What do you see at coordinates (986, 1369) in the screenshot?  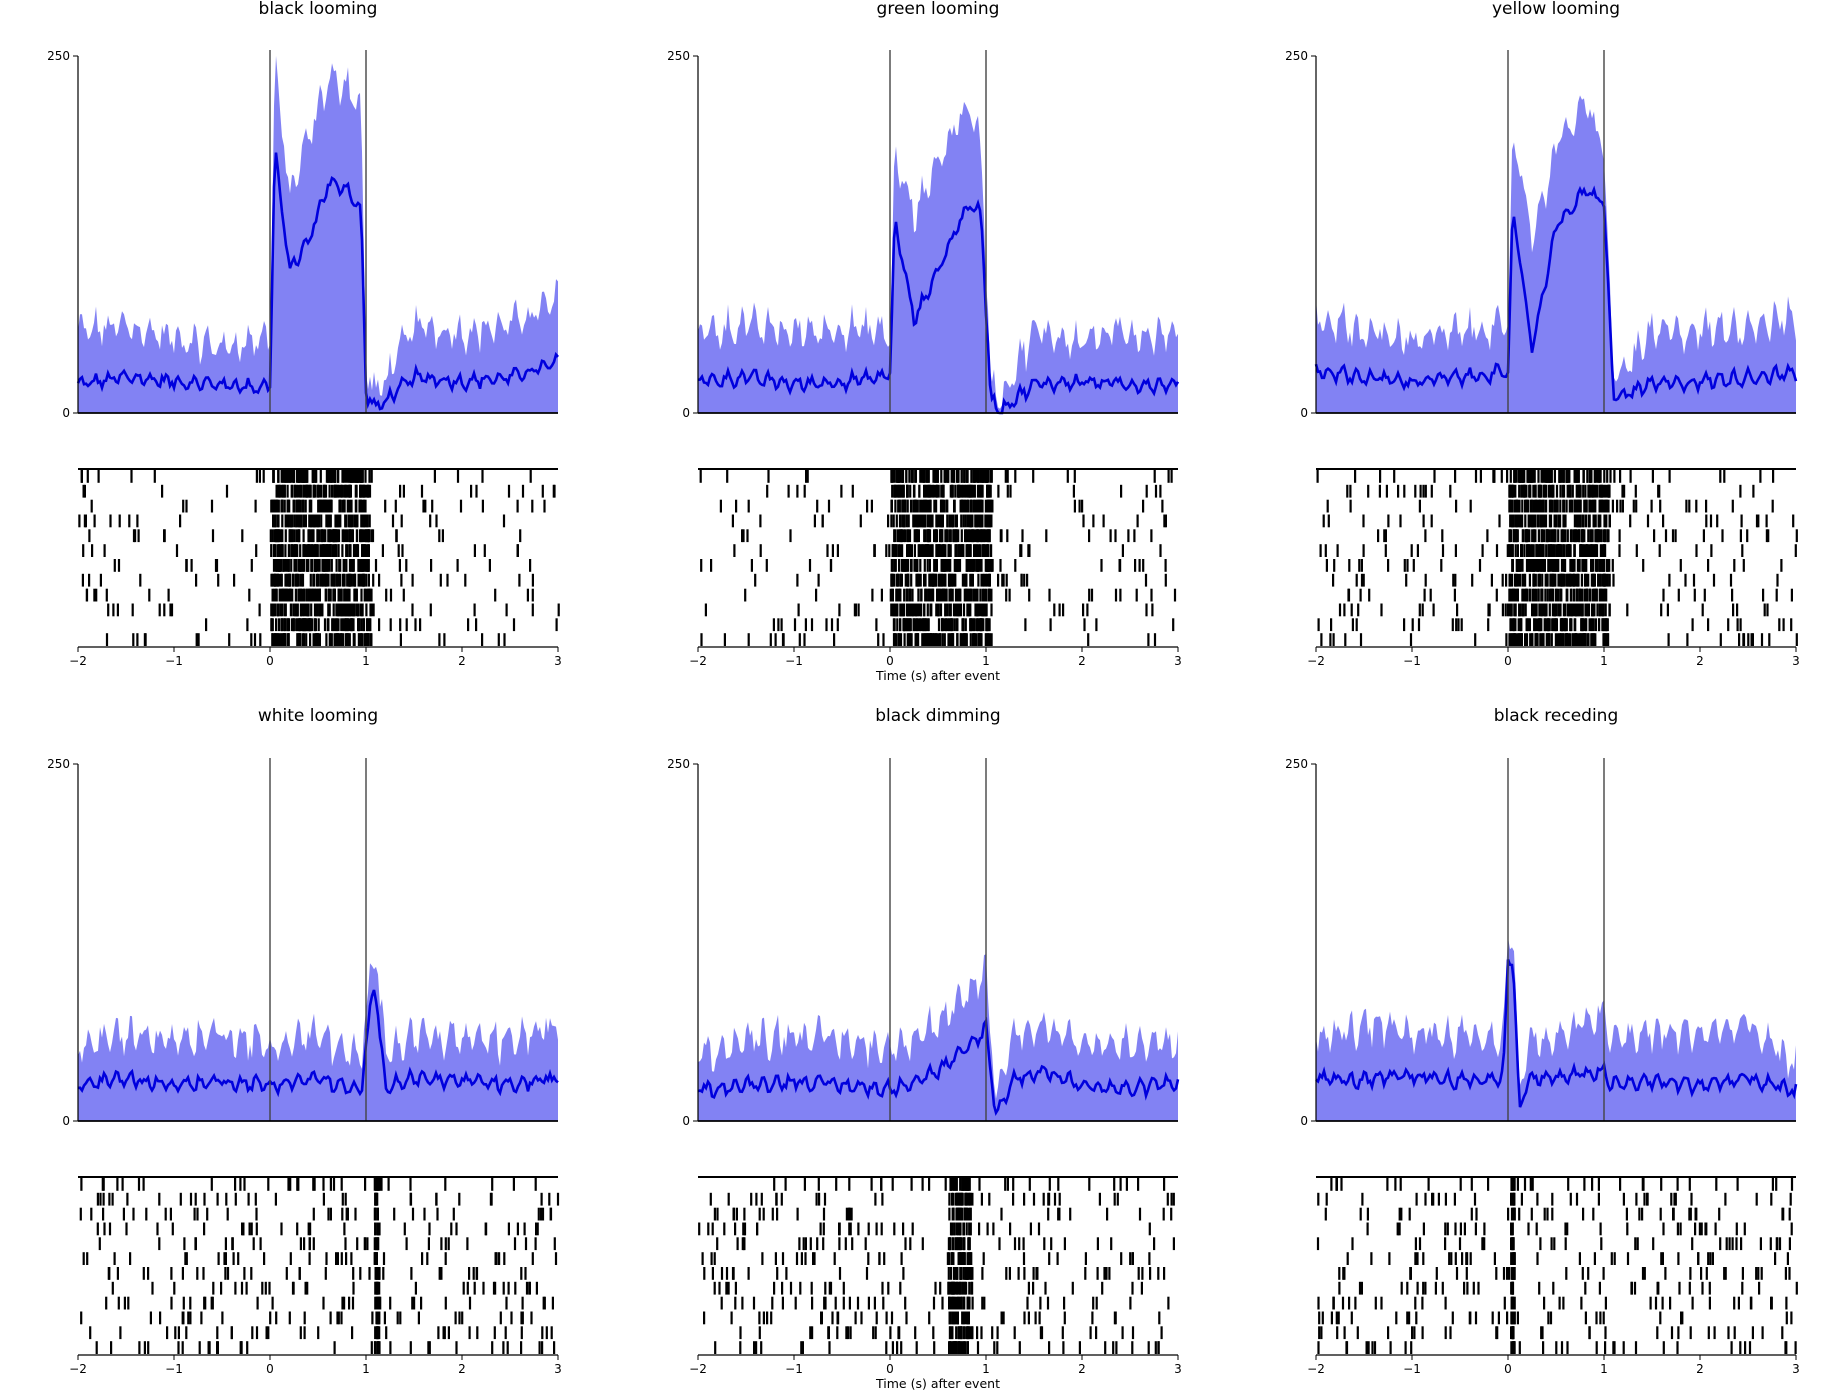 I see `x-tick-label: 1` at bounding box center [986, 1369].